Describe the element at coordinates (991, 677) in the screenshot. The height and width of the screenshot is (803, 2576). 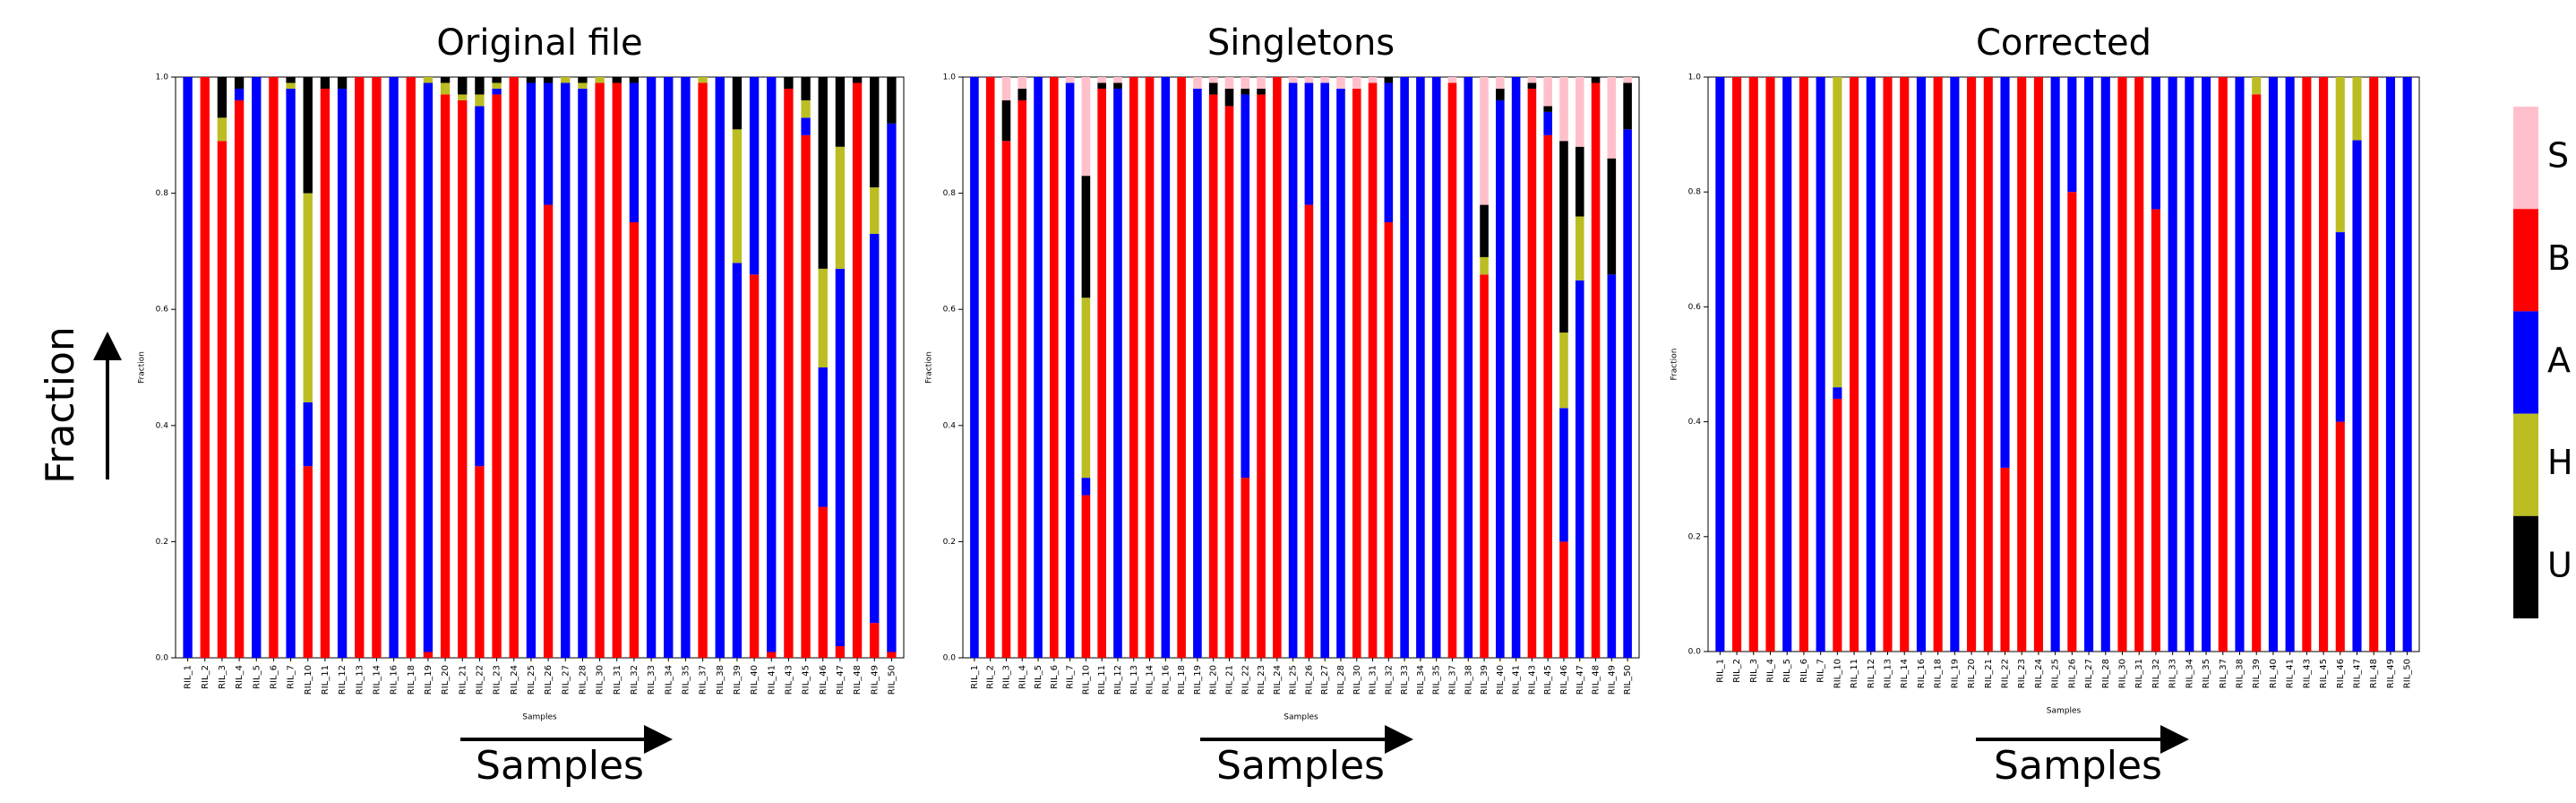
I see `x-tick-label: RIL_2` at that location.